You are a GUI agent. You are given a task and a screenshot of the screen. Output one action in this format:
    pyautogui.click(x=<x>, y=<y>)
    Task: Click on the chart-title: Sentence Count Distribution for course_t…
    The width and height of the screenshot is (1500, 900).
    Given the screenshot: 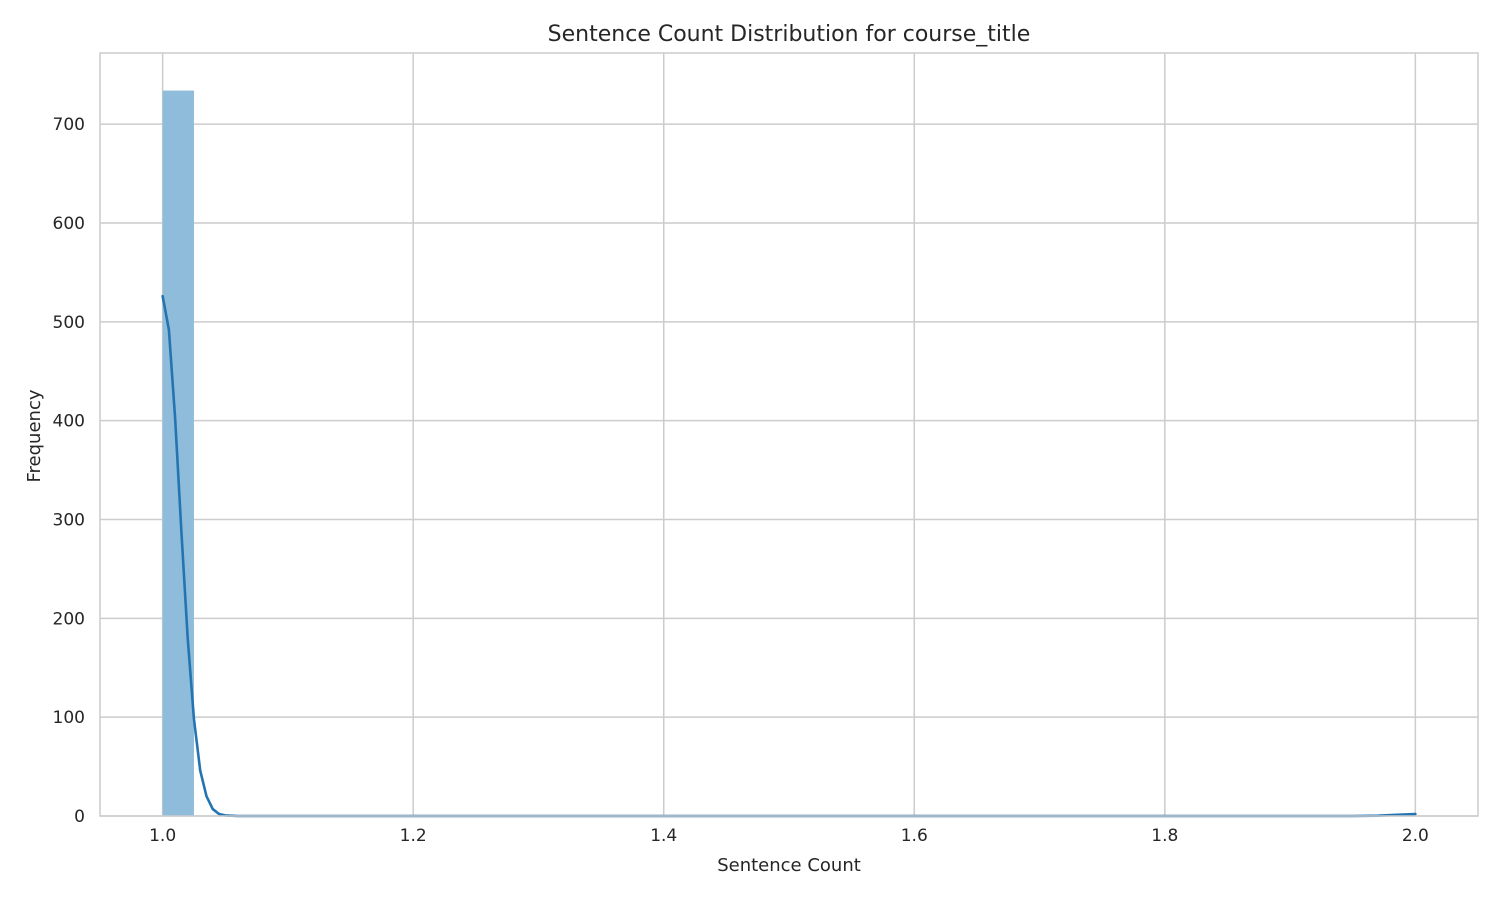 What is the action you would take?
    pyautogui.click(x=789, y=34)
    